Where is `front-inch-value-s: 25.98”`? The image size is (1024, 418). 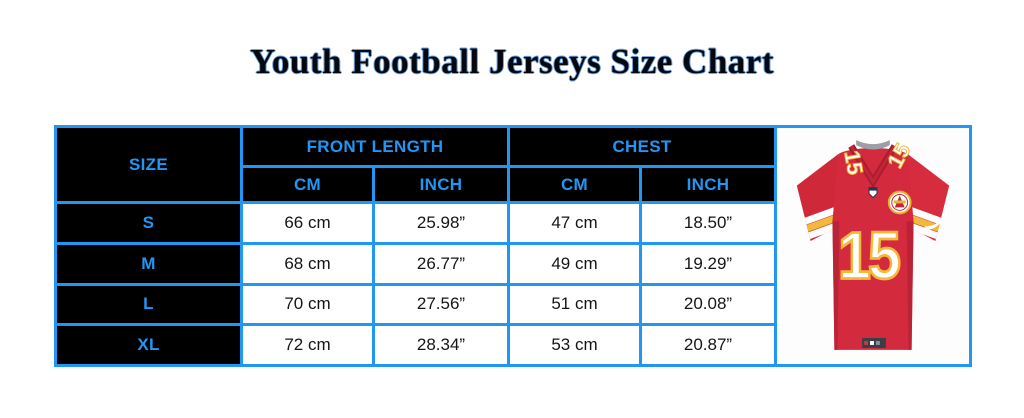
front-inch-value-s: 25.98” is located at coordinates (441, 223).